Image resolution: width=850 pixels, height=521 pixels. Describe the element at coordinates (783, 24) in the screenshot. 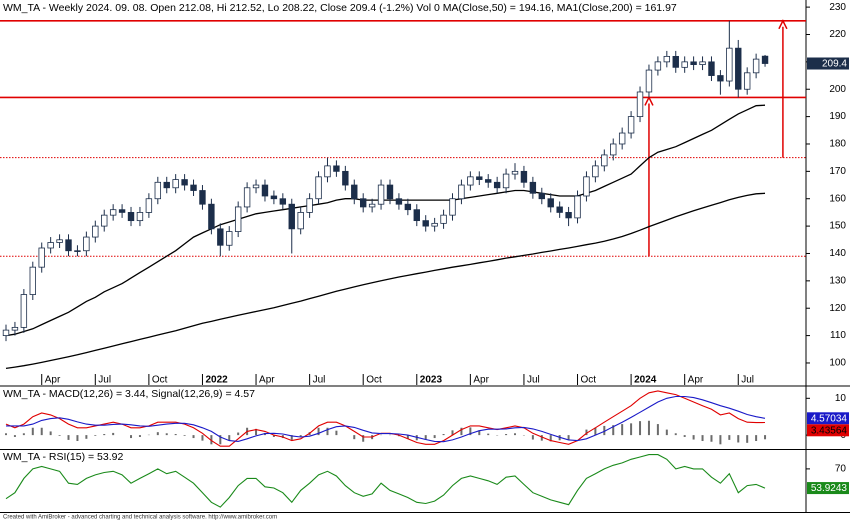

I see `arrow-head` at that location.